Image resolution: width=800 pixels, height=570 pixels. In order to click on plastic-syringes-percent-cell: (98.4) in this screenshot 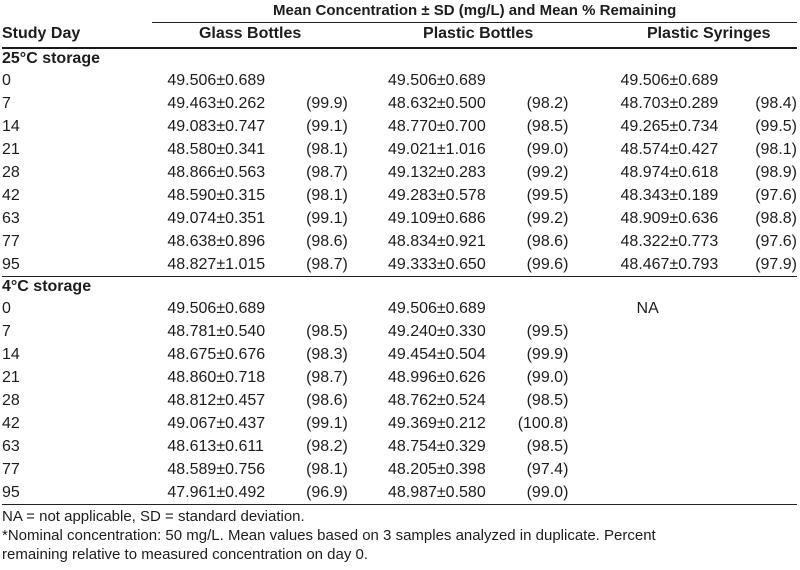, I will do `click(776, 103)`.